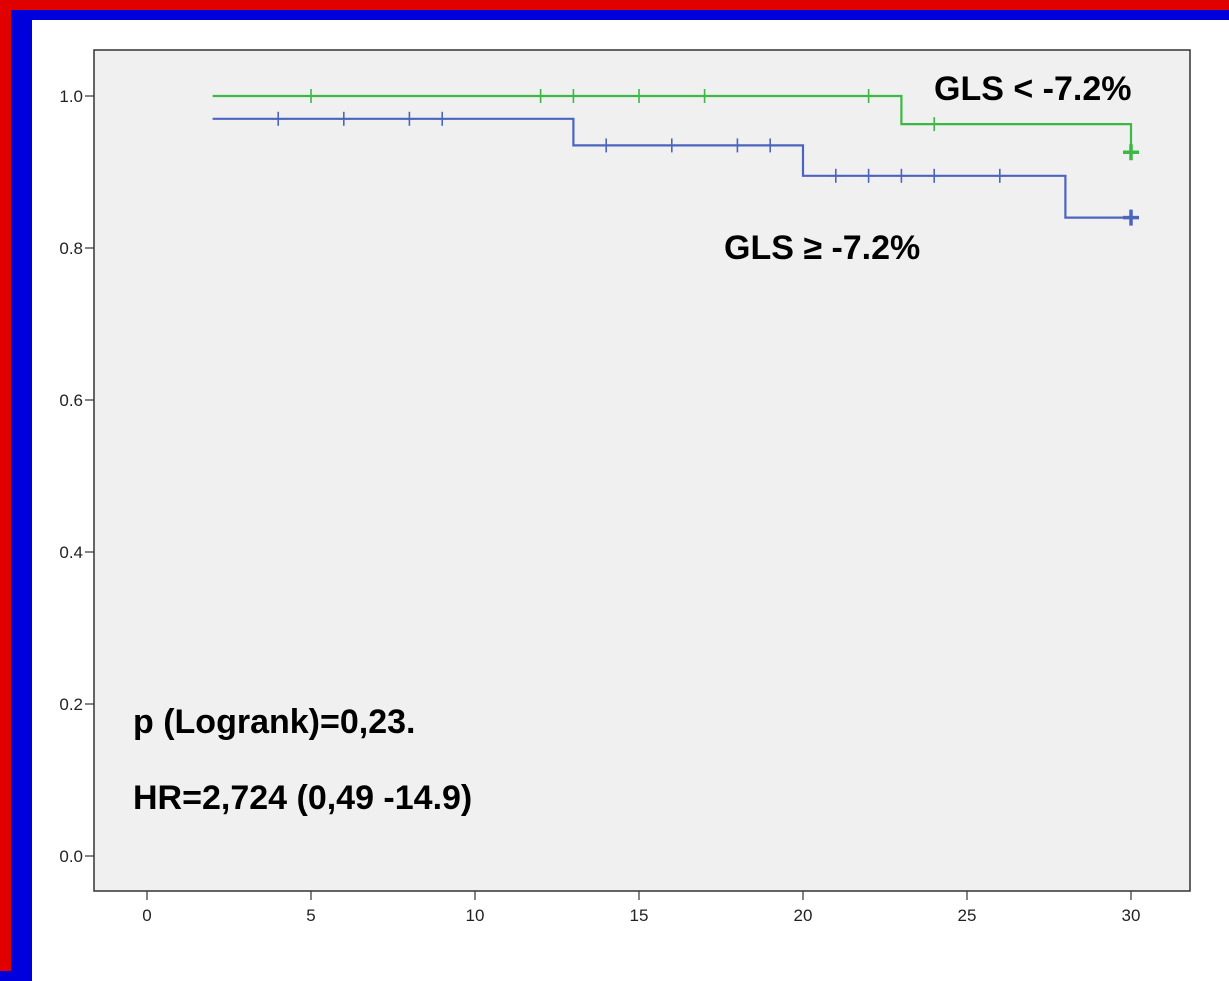 The image size is (1229, 981). I want to click on x-tick-label: 20, so click(803, 915).